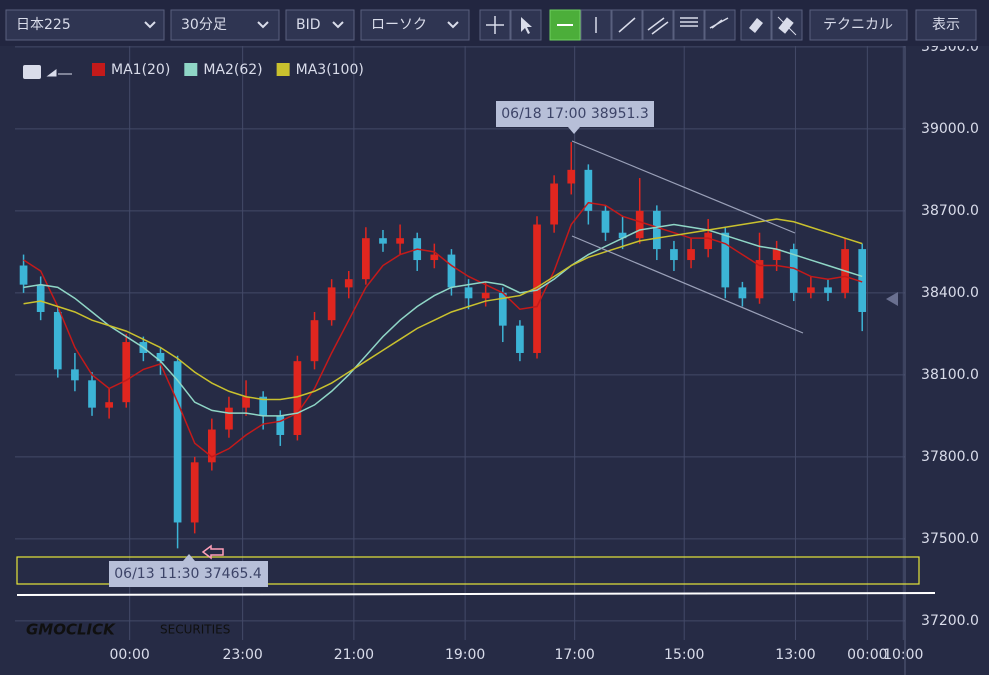 The height and width of the screenshot is (675, 989). I want to click on legend: MA1(20) MA2(62) MA3(100), so click(228, 70).